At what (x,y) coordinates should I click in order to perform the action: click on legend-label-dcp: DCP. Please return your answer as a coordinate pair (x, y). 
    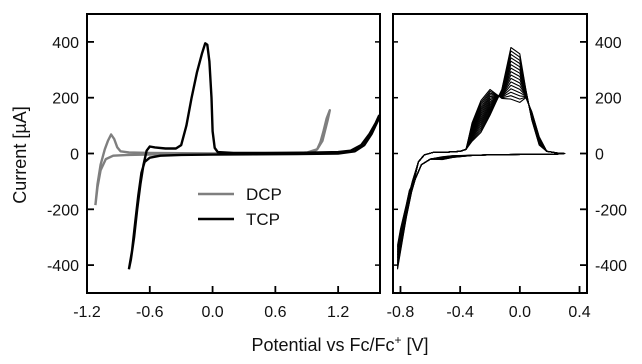
    Looking at the image, I should click on (264, 194).